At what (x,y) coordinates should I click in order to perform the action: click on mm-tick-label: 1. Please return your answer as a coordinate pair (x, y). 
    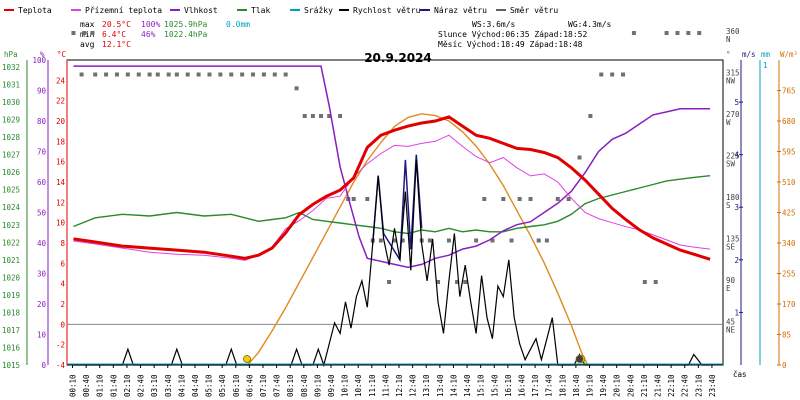
    Looking at the image, I should click on (765, 65).